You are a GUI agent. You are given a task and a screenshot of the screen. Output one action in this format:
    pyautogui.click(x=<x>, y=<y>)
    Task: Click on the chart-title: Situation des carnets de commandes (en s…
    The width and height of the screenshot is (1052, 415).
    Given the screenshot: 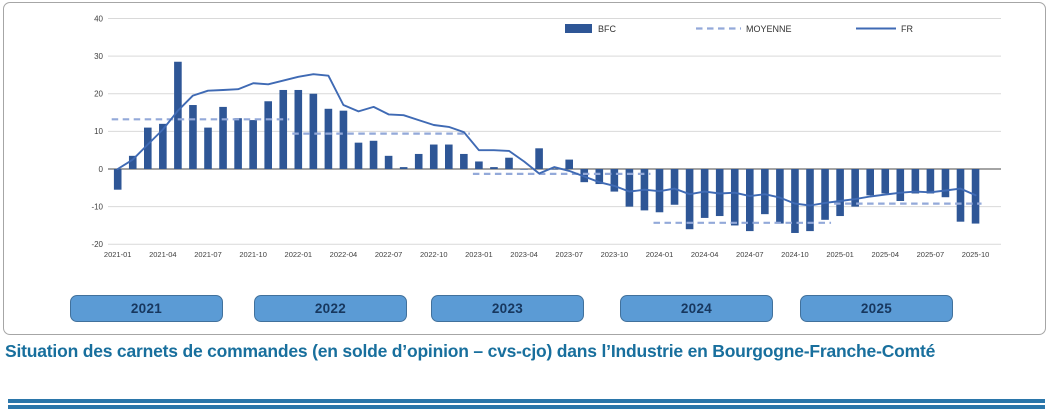 What is the action you would take?
    pyautogui.click(x=470, y=351)
    